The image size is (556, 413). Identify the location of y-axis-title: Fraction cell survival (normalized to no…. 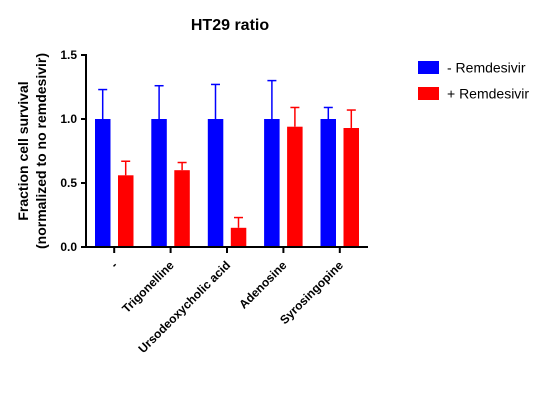
(32, 151).